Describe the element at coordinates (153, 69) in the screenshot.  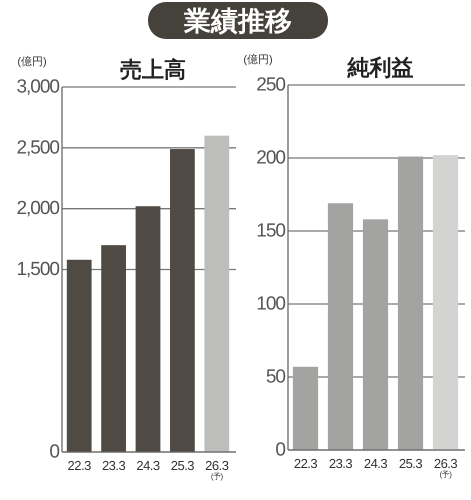
I see `chart-title: 売上高` at that location.